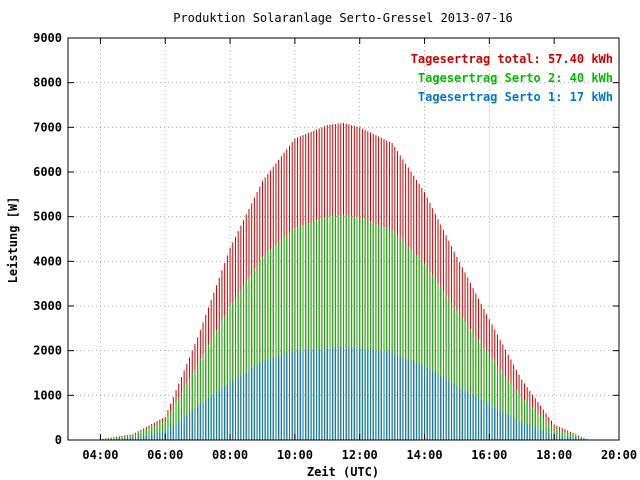 Image resolution: width=640 pixels, height=480 pixels. What do you see at coordinates (47, 306) in the screenshot?
I see `y-tick-label: 3000` at bounding box center [47, 306].